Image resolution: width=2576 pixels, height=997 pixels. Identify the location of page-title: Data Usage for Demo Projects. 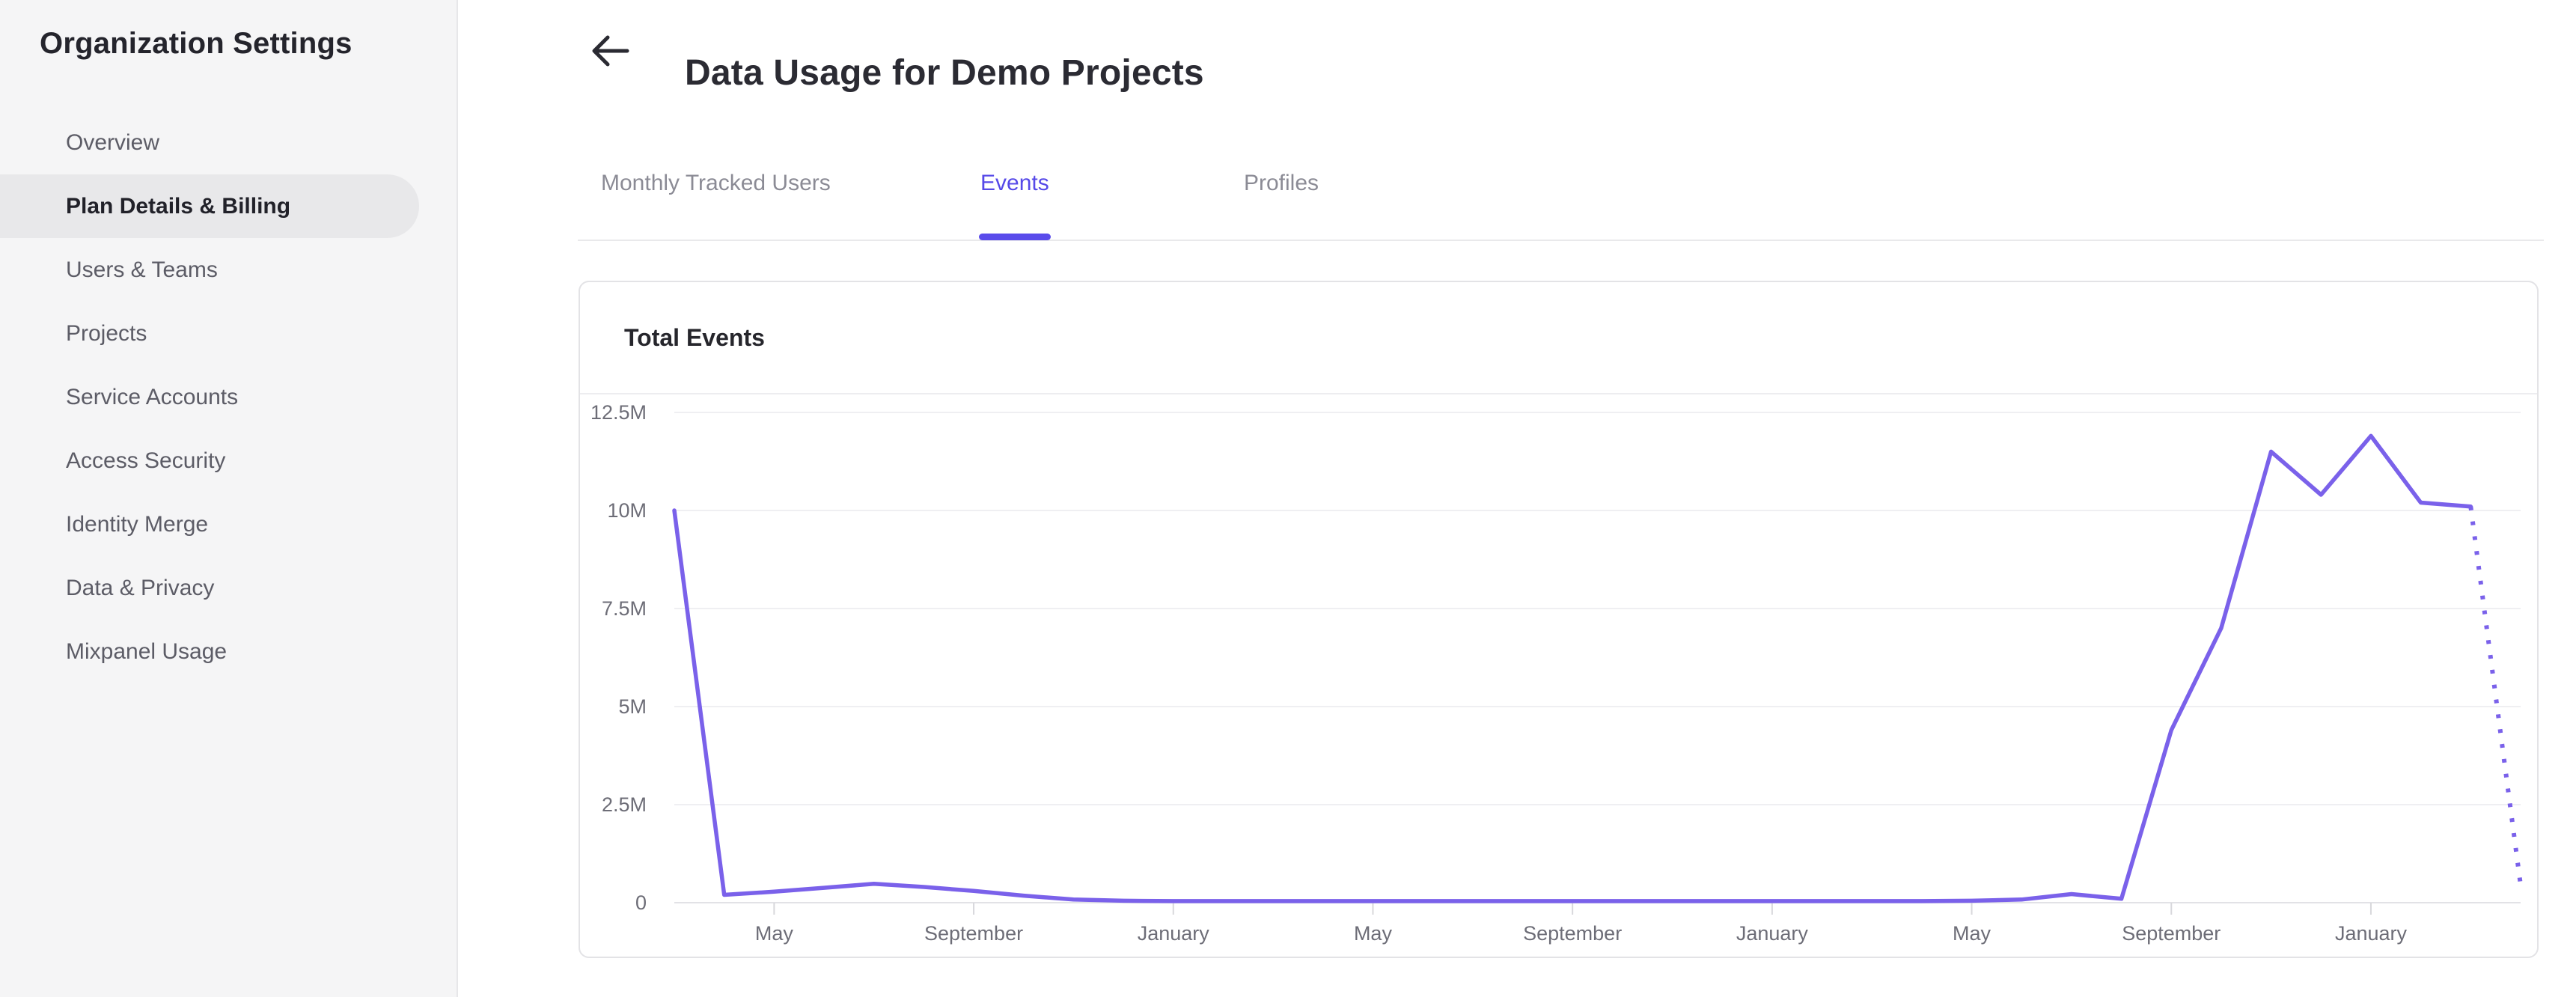
(944, 73).